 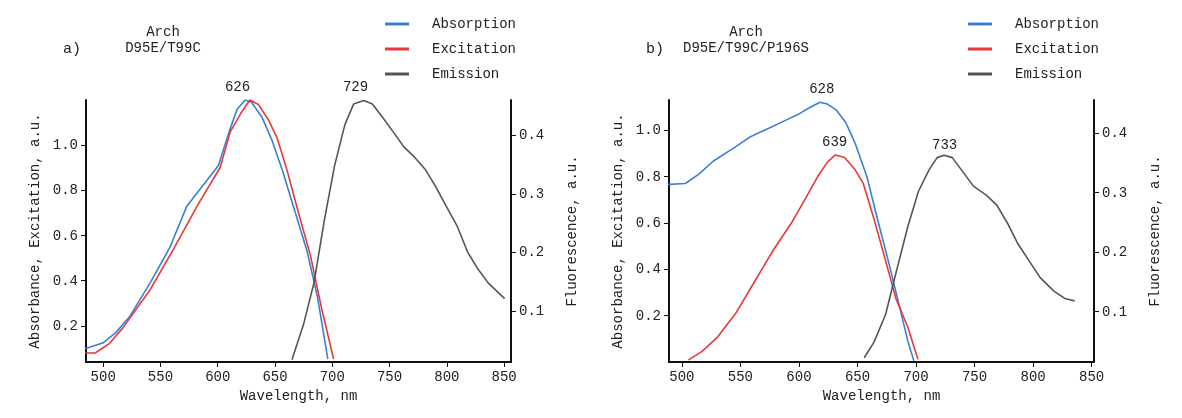 What do you see at coordinates (822, 89) in the screenshot?
I see `annotation: 628` at bounding box center [822, 89].